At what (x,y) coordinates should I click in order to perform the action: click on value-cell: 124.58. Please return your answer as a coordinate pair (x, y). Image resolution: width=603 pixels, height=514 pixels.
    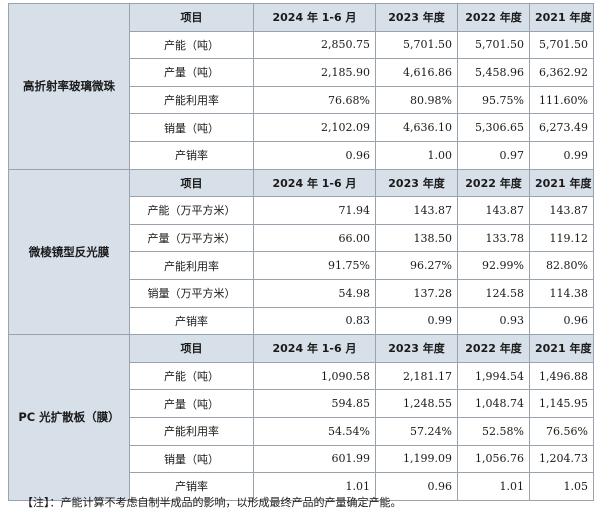
    Looking at the image, I should click on (493, 293).